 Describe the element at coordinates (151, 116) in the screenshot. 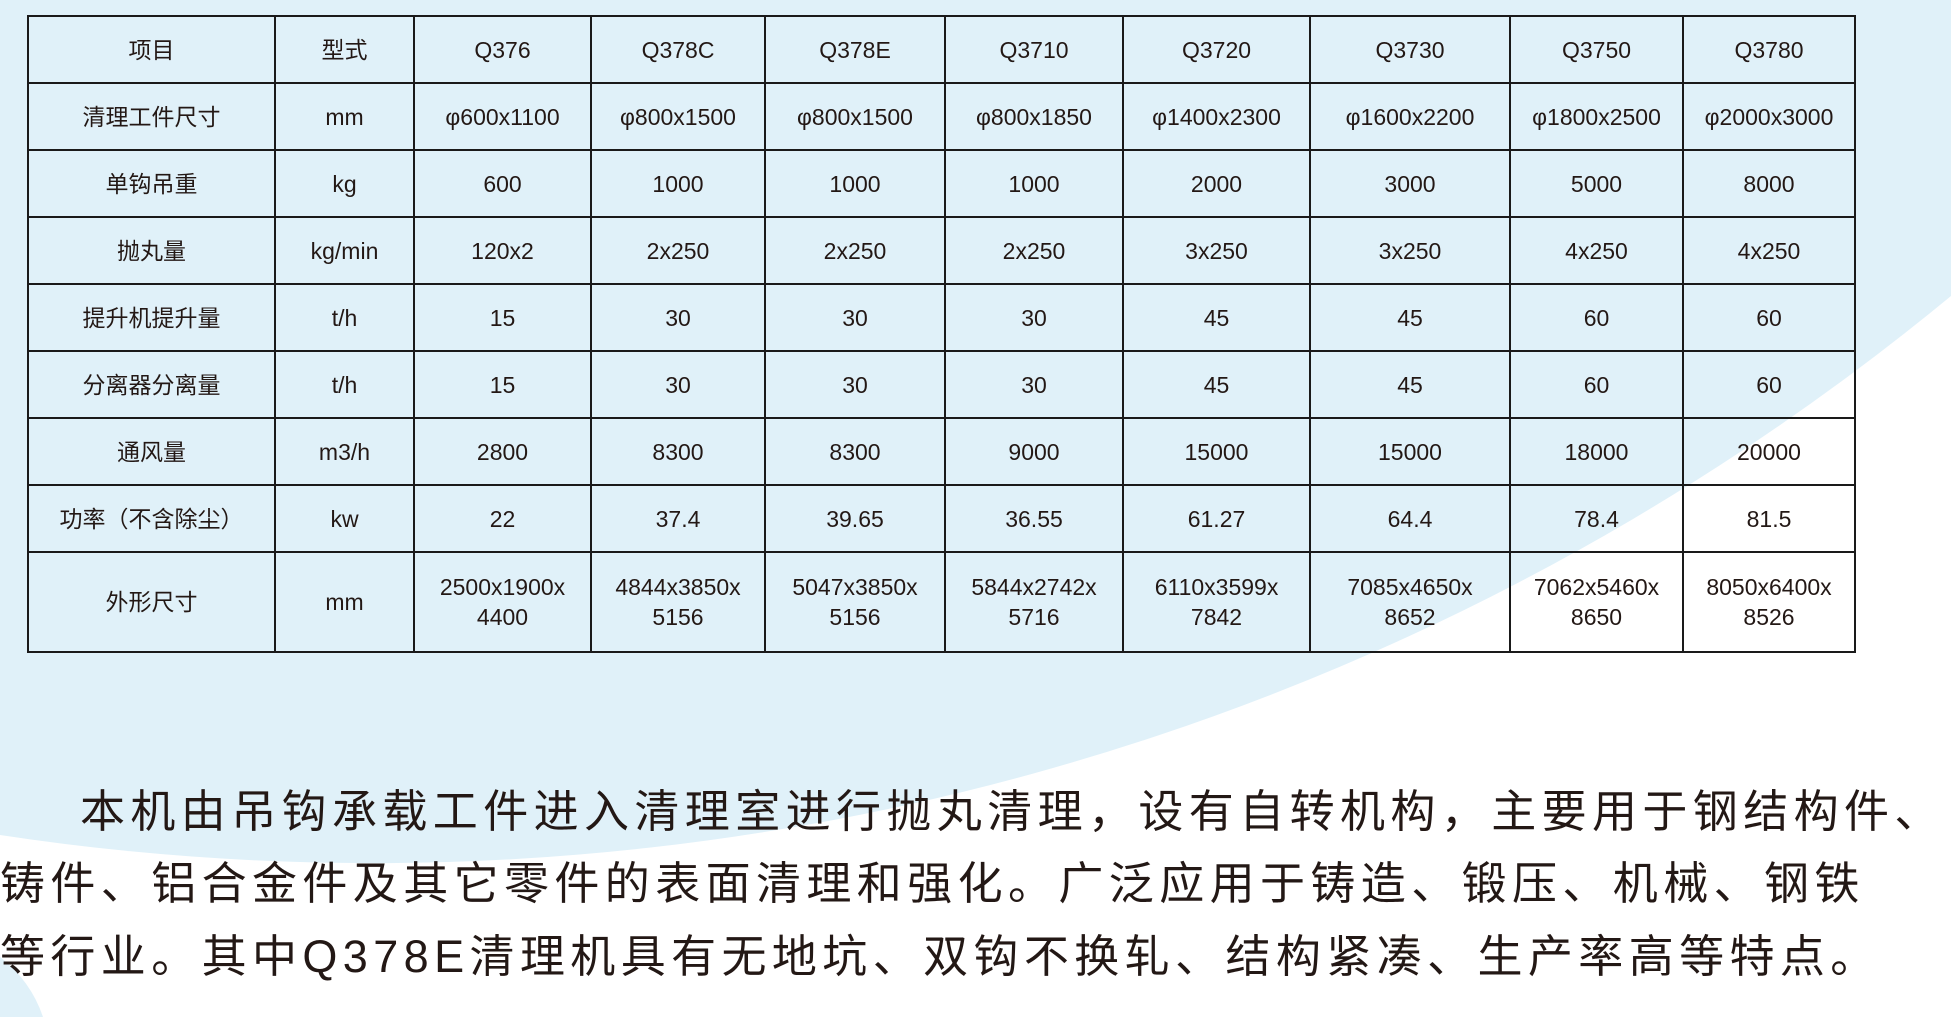

I see `row-label-cell: 清理工件尺寸` at that location.